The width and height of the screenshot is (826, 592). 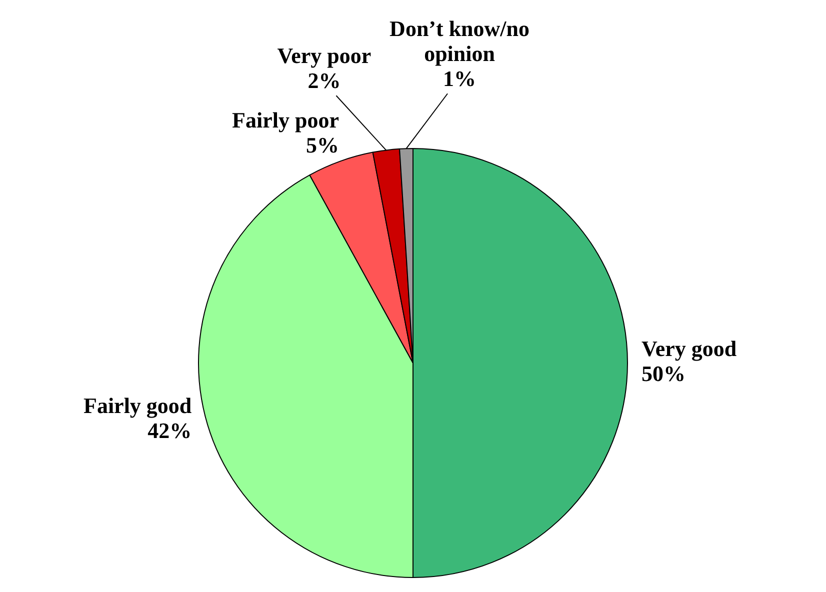 I want to click on data-label: 42%, so click(x=170, y=431).